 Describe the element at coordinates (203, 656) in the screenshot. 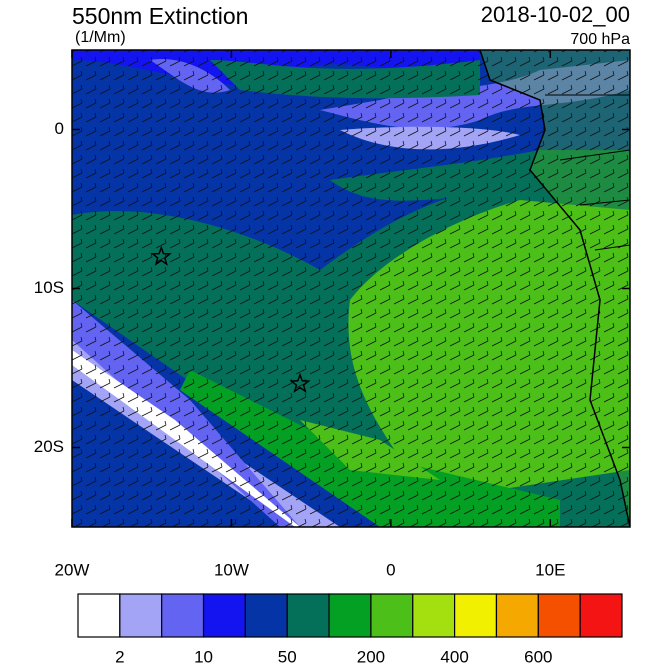

I see `colorbar-label: 10` at that location.